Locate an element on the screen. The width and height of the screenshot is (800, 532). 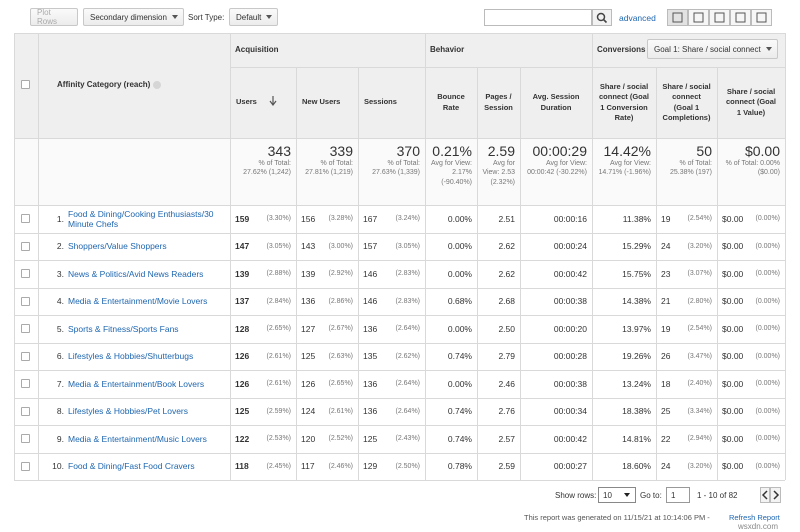
total-value: 343 is located at coordinates (279, 151).